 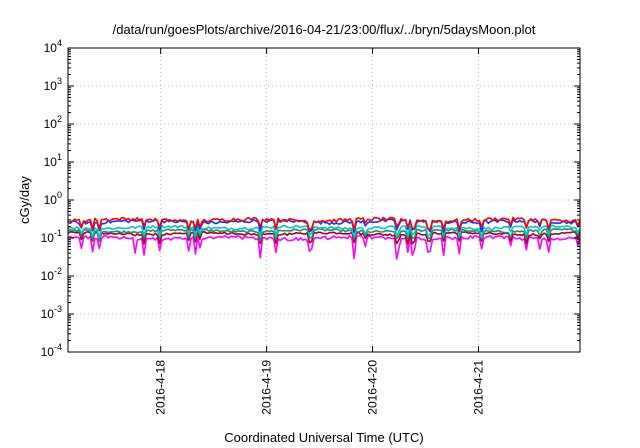 What do you see at coordinates (323, 437) in the screenshot?
I see `x-axis-label: Coordinated Universal Time (UTC)` at bounding box center [323, 437].